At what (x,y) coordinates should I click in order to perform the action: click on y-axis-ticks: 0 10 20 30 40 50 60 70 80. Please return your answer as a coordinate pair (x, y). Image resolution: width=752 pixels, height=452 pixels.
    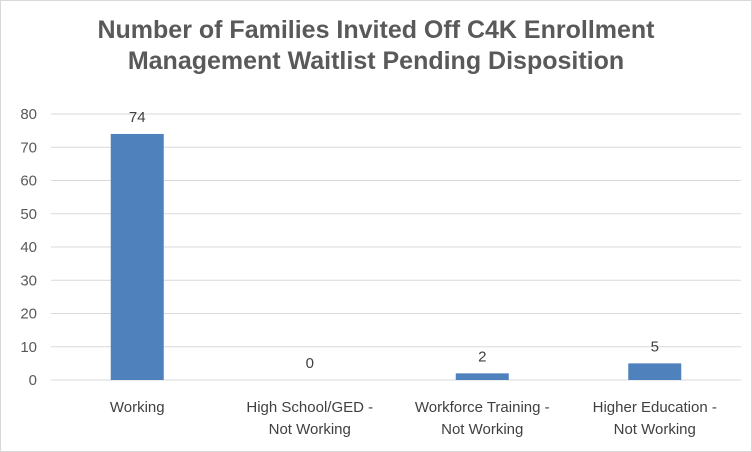
    Looking at the image, I should click on (28, 247).